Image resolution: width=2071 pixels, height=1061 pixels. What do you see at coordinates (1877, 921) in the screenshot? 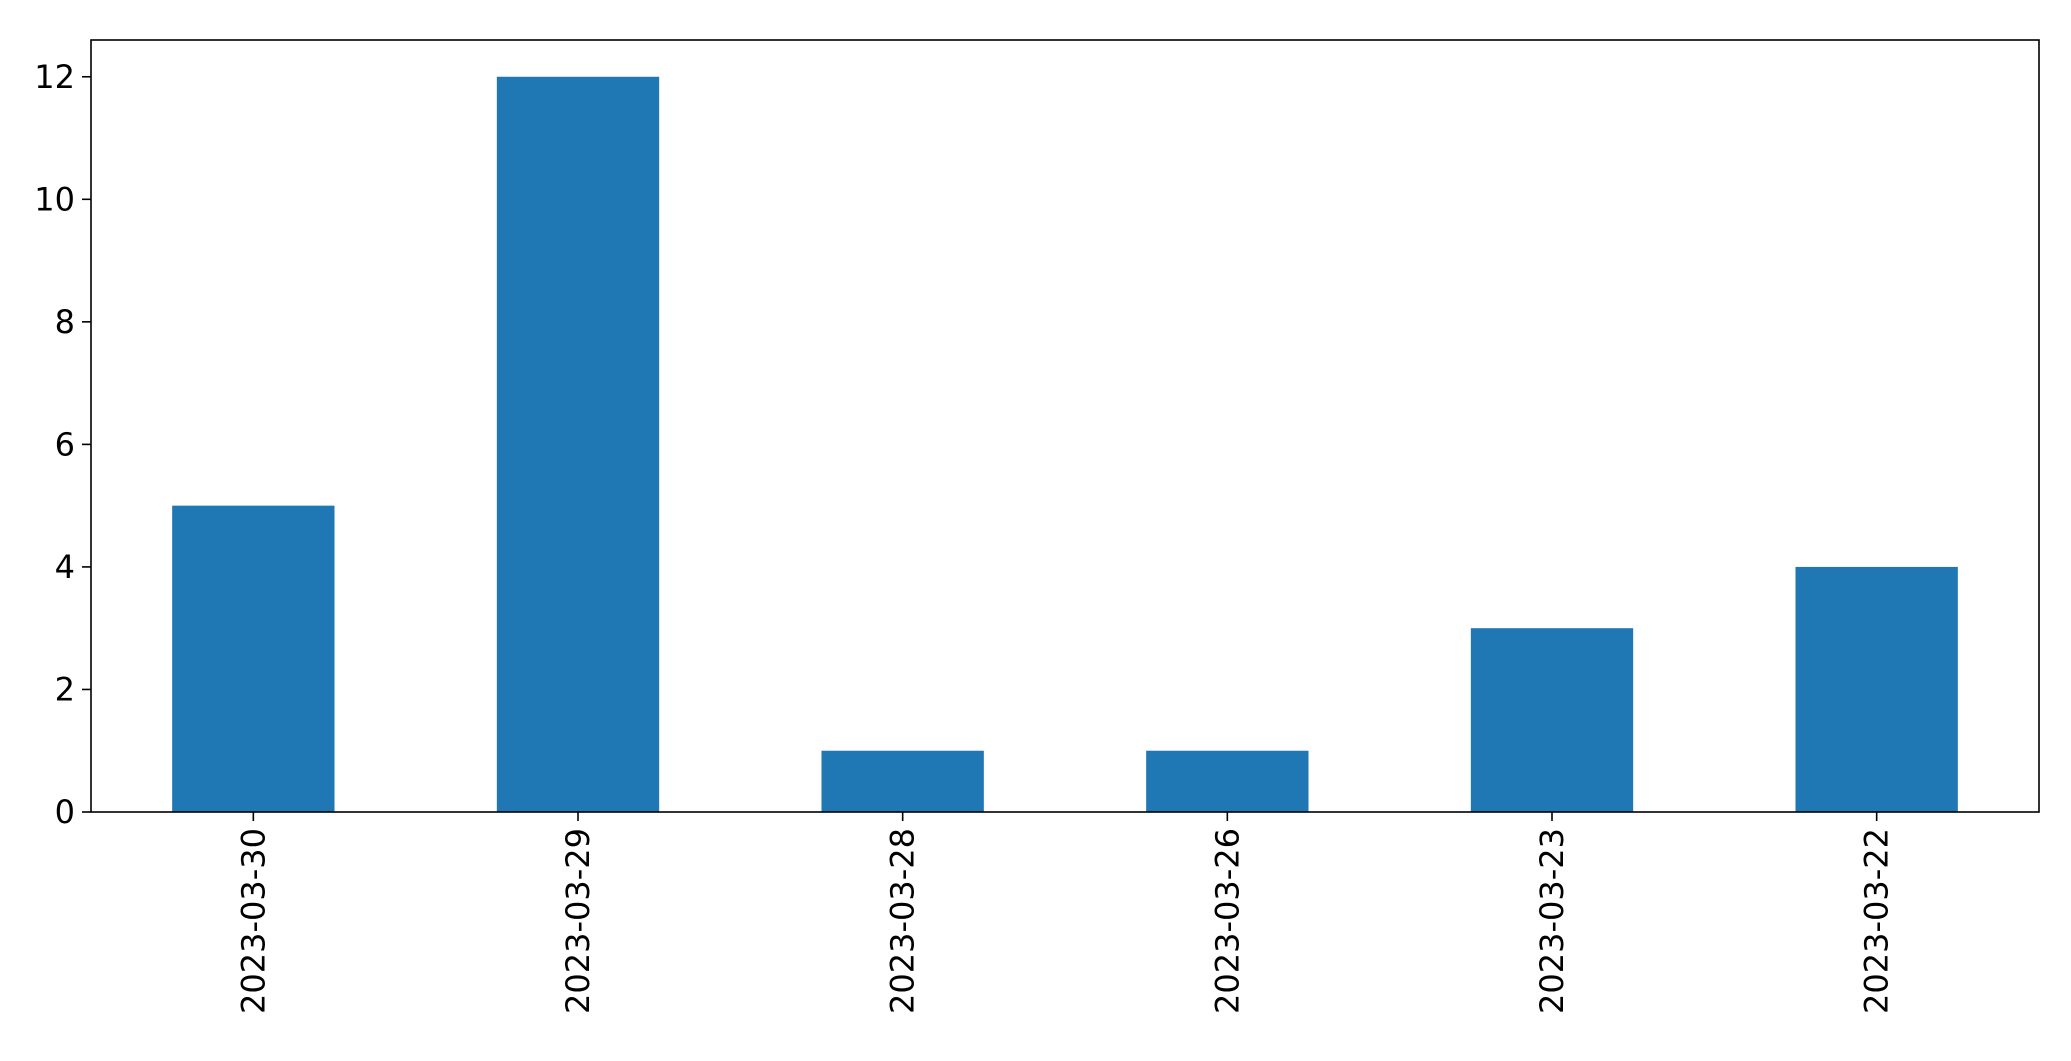
I see `x-tick-label: 2023-03-22` at bounding box center [1877, 921].